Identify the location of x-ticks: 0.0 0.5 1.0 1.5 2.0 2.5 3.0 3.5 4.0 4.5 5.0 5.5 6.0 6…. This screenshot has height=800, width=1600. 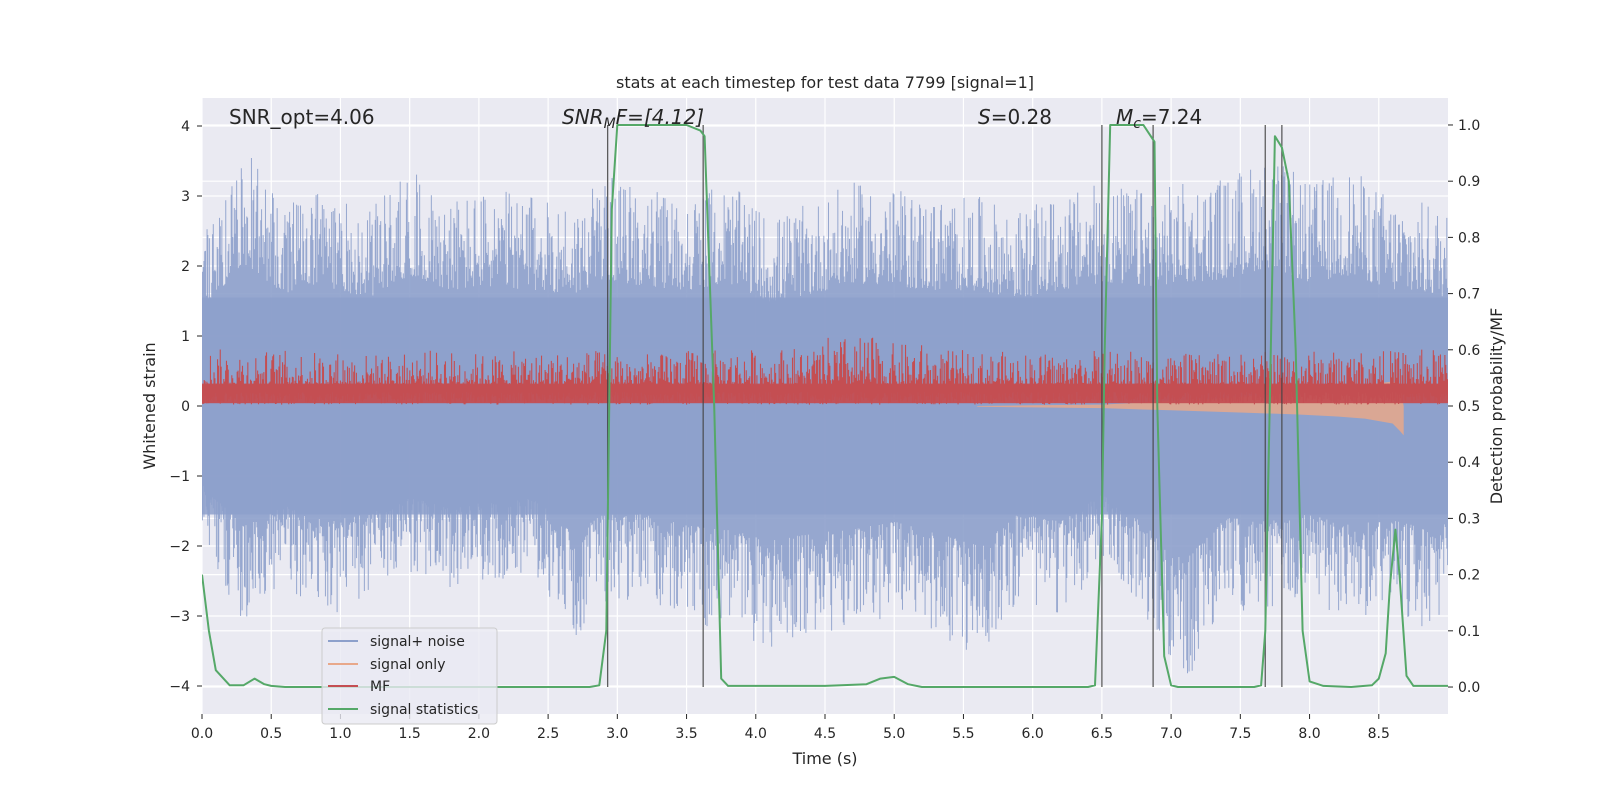
(790, 728).